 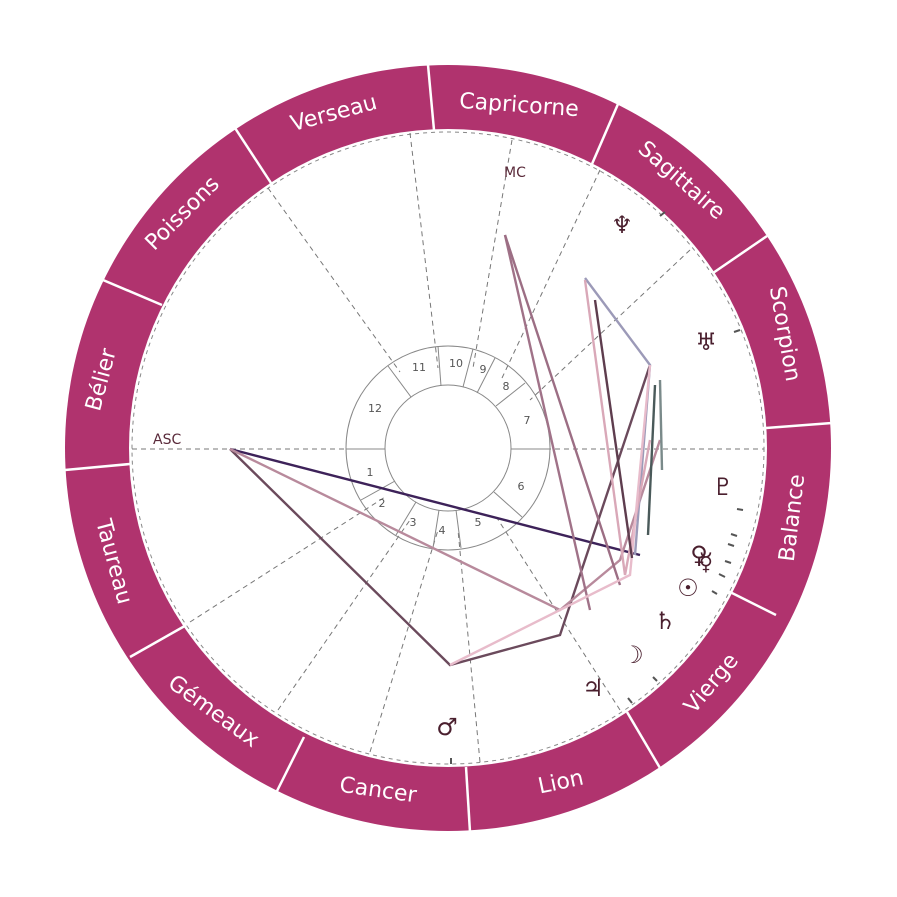 I want to click on asc-label: ASC, so click(x=167, y=440).